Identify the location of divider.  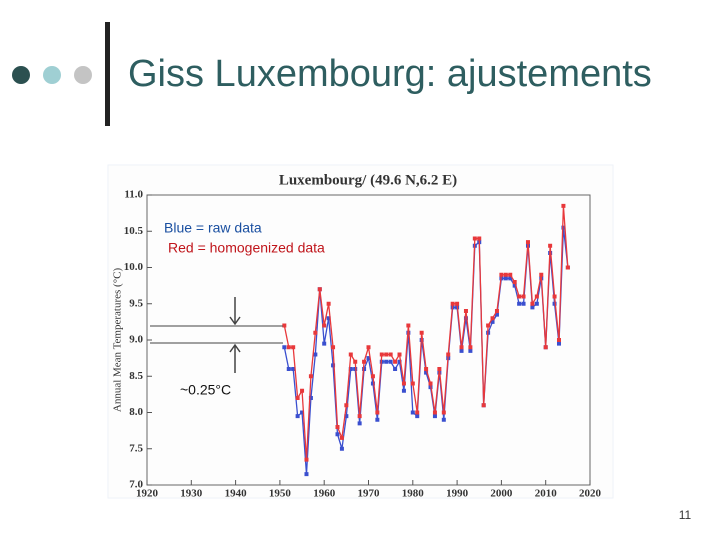
(107, 74).